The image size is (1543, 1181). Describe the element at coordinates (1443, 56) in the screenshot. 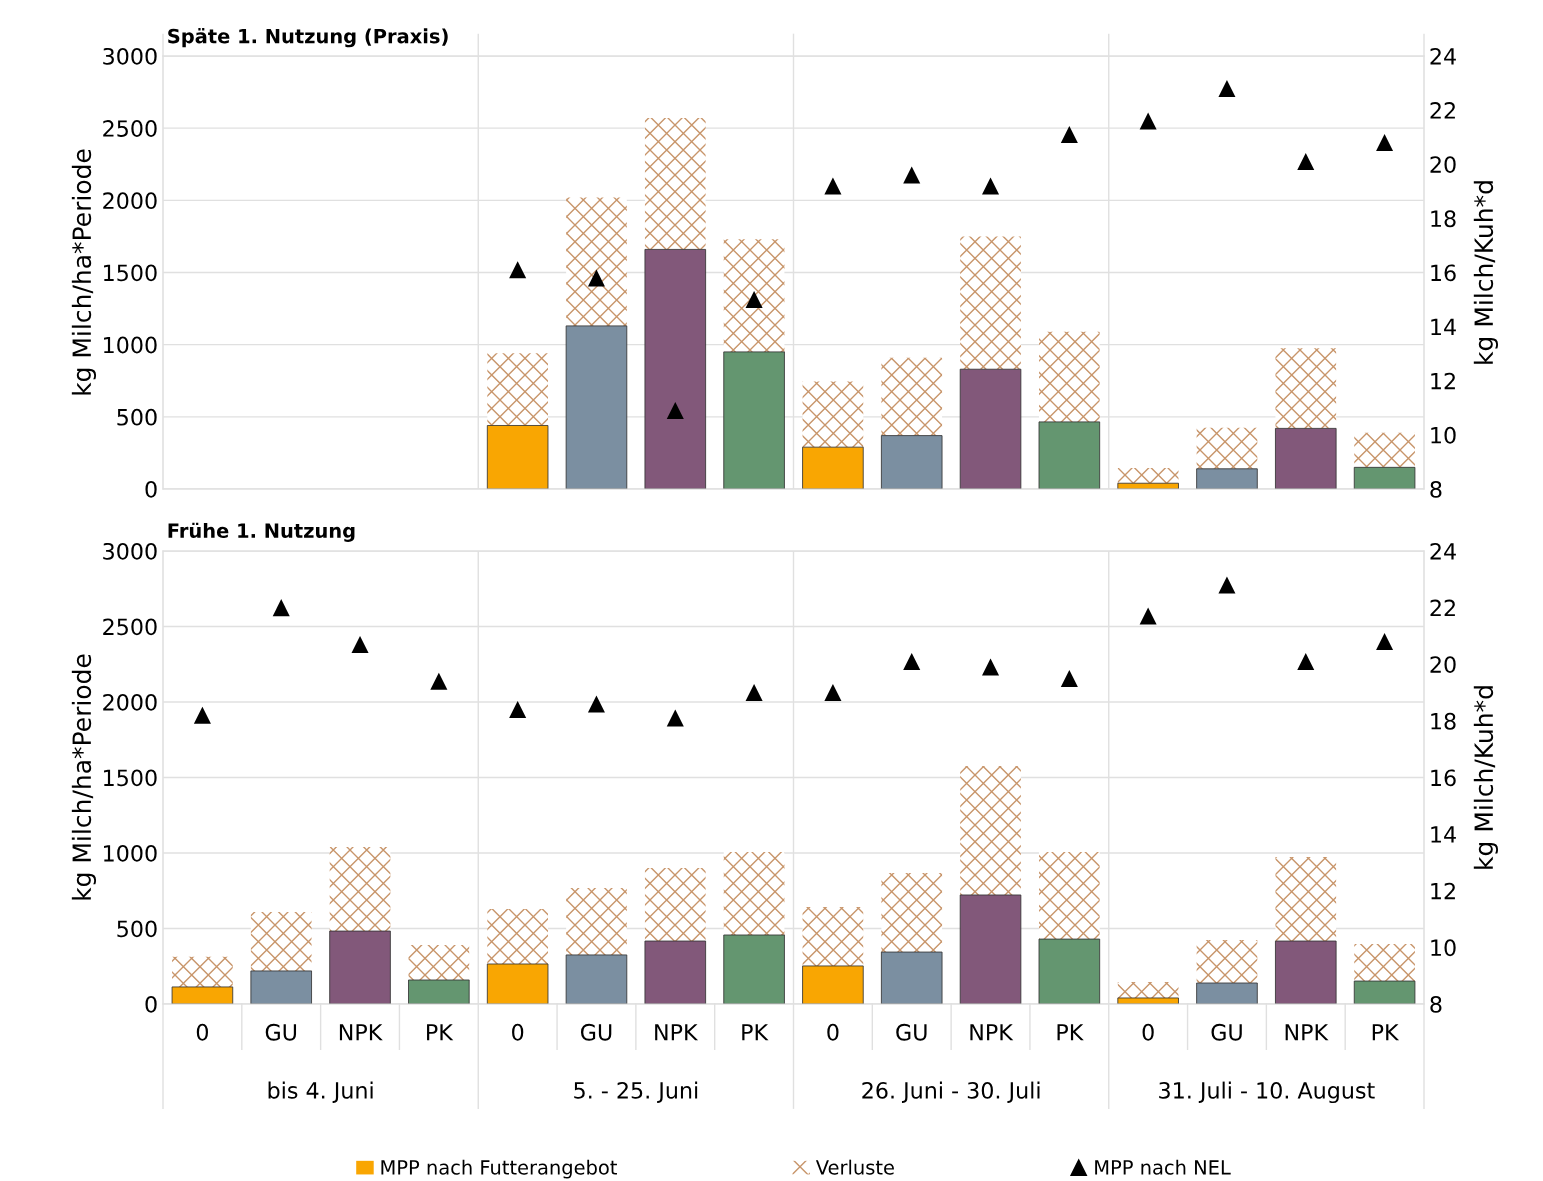

I see `y2-tick-label: 24` at that location.